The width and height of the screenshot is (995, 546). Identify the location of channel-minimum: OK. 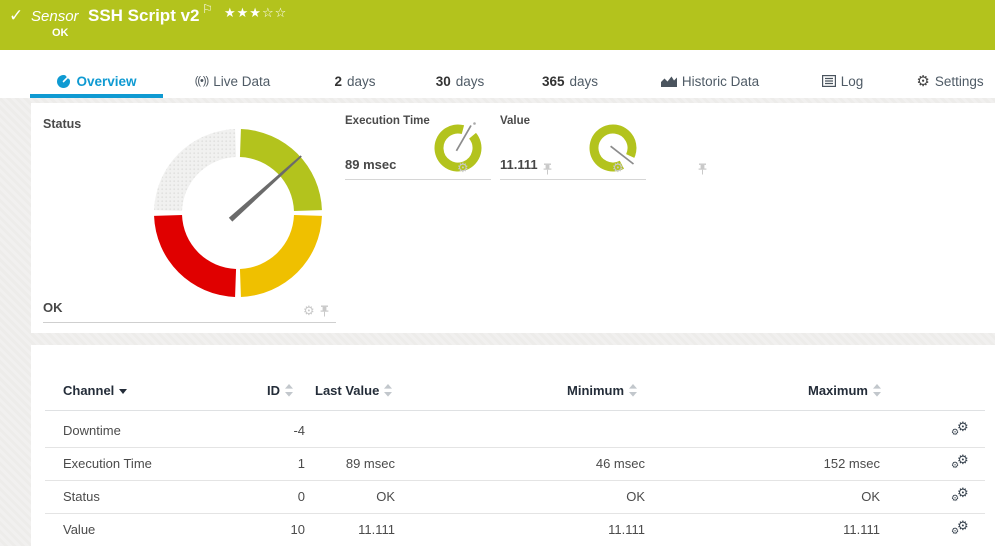
(635, 496).